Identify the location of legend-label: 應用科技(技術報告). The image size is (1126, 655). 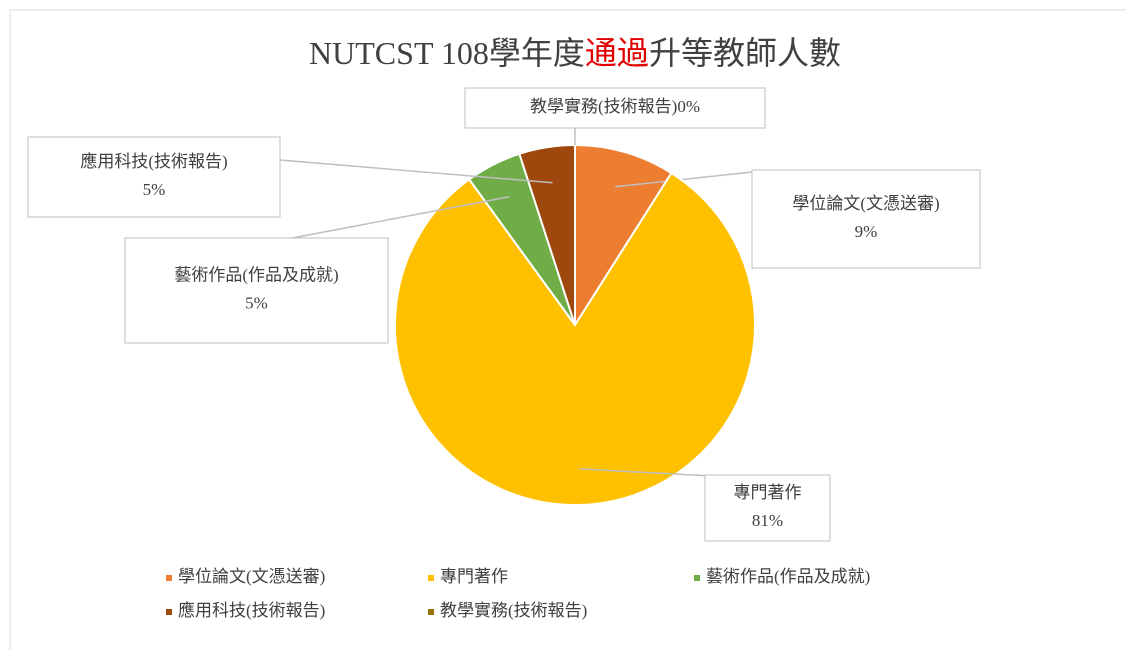
(251, 610).